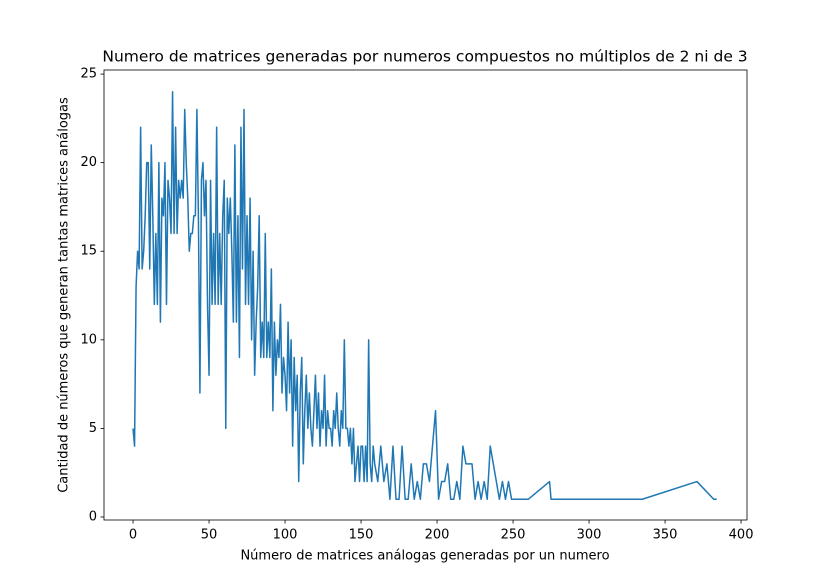 This screenshot has width=830, height=584. I want to click on y-tick-label: 15, so click(88, 251).